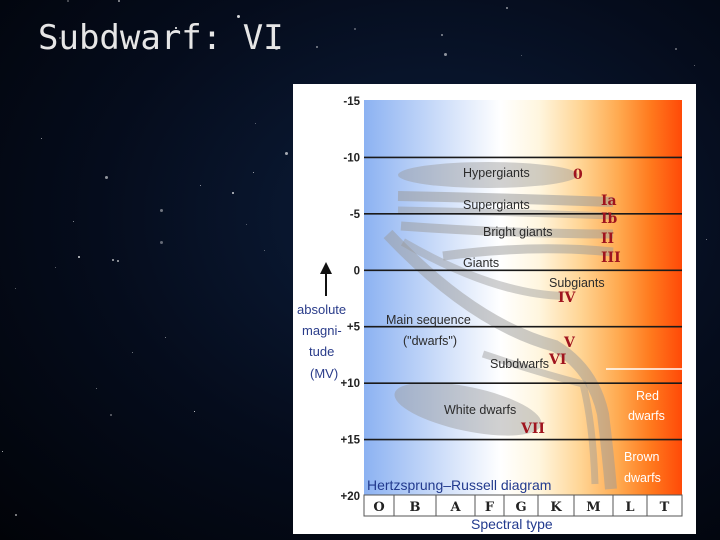 This screenshot has width=720, height=540. I want to click on main-sequence-dwarfs-label: ("dwarfs"), so click(430, 341).